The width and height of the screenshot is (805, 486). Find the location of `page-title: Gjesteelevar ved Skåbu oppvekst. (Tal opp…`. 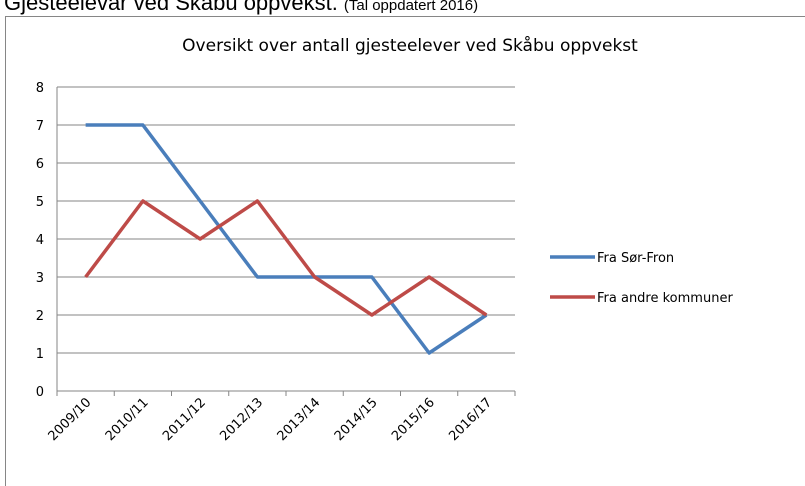

page-title: Gjesteelevar ved Skåbu oppvekst. (Tal opp… is located at coordinates (241, 7).